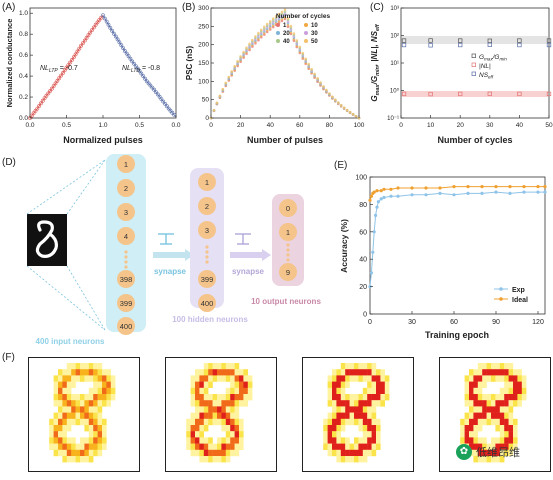 Image resolution: width=553 pixels, height=480 pixels. Describe the element at coordinates (286, 34) in the screenshot. I see `panel-b-legend-label: 20` at that location.